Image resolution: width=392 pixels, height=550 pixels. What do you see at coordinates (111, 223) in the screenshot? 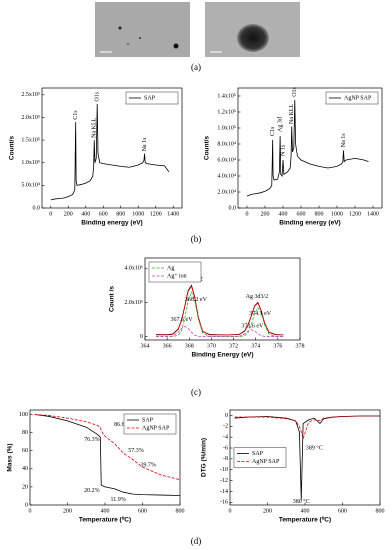
I see `x-axis-label: Binding energy (eV)` at bounding box center [111, 223].